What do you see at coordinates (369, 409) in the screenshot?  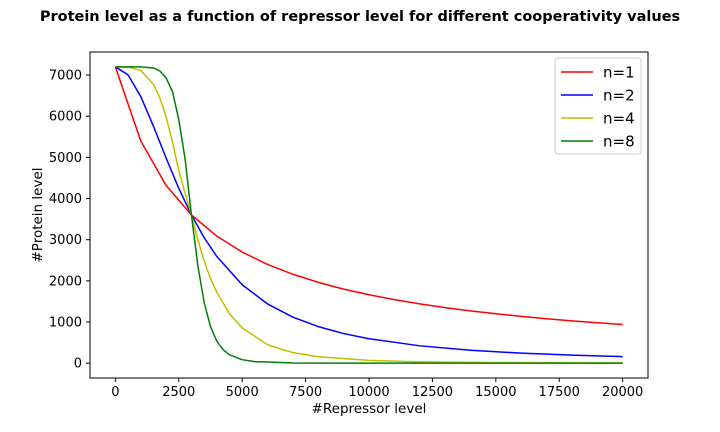 I see `x-axis-label: #Repressor level` at bounding box center [369, 409].